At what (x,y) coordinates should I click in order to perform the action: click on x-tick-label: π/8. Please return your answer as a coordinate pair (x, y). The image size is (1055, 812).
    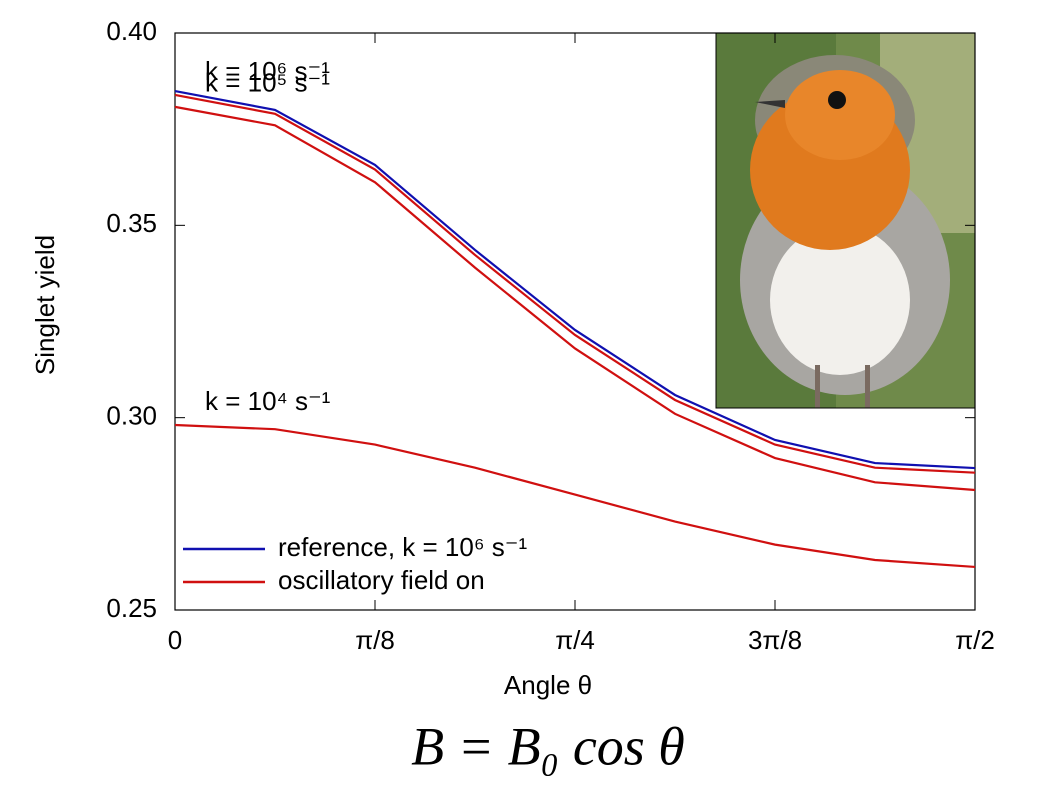
    Looking at the image, I should click on (375, 640).